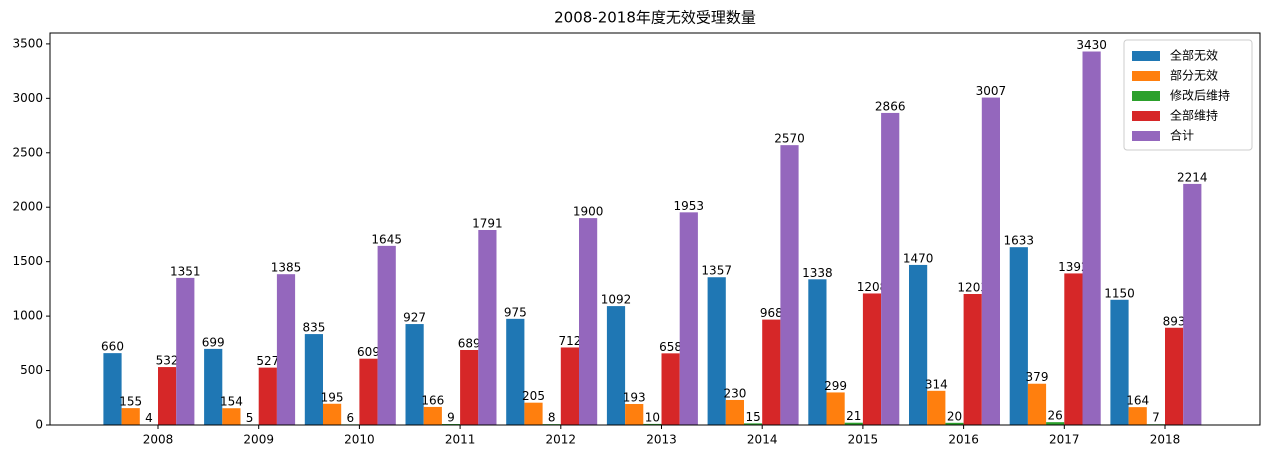 This screenshot has height=456, width=1270. What do you see at coordinates (1156, 418) in the screenshot?
I see `value-label: 7` at bounding box center [1156, 418].